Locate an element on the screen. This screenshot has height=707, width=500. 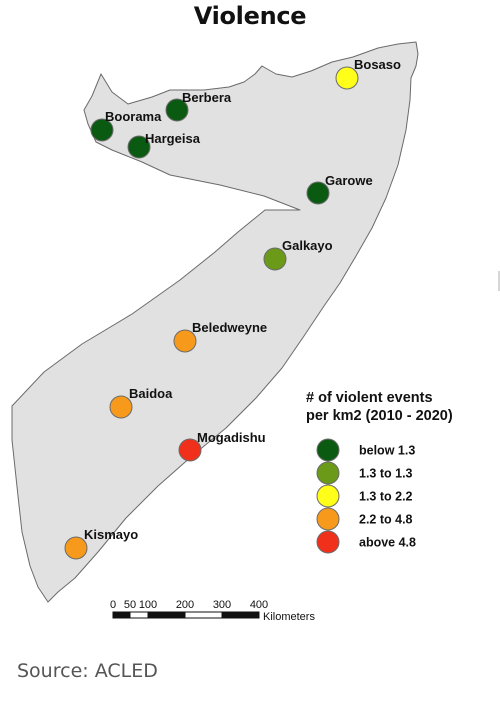
city-label-berbera: Berbera is located at coordinates (207, 97).